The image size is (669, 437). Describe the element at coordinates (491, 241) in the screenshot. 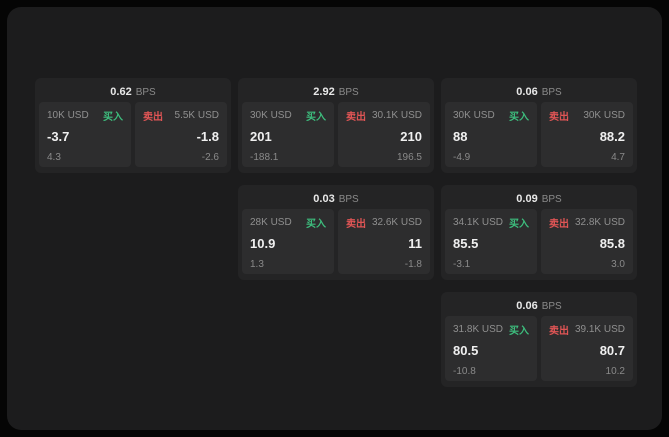

I see `buy-panel: 34.1K USD 买入 85.5 -3.1` at that location.